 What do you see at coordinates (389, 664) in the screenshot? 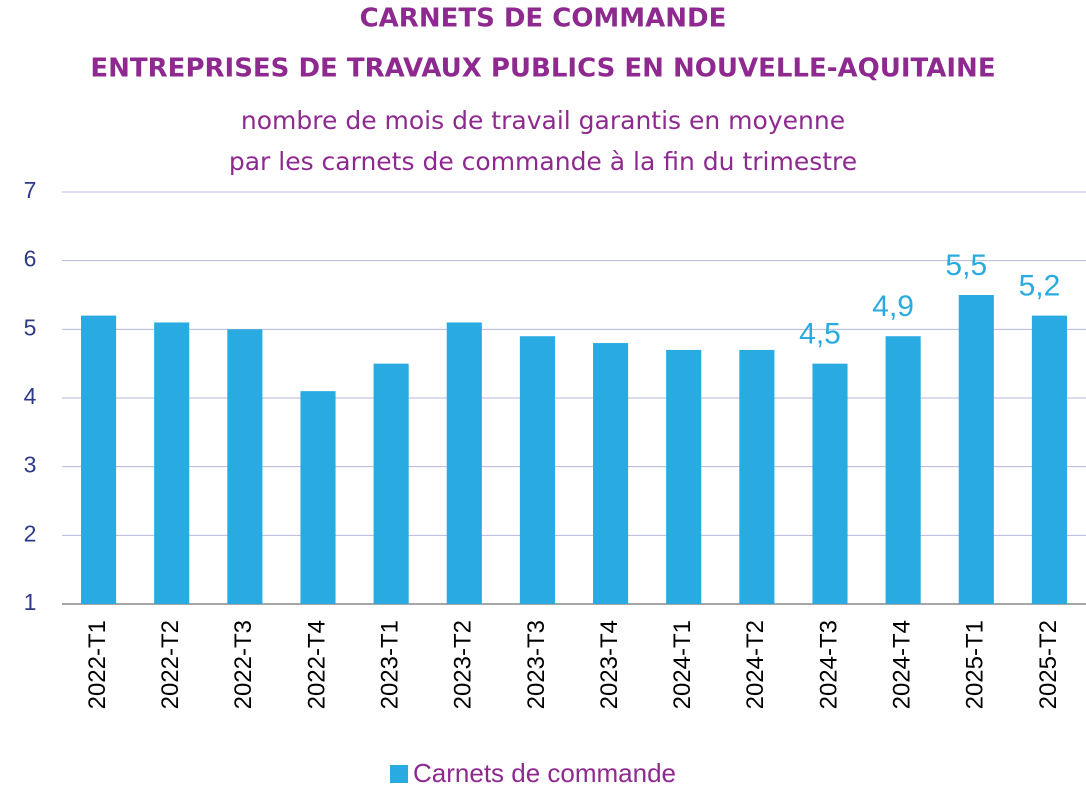
I see `x-tick-label: 2023-T1` at bounding box center [389, 664].